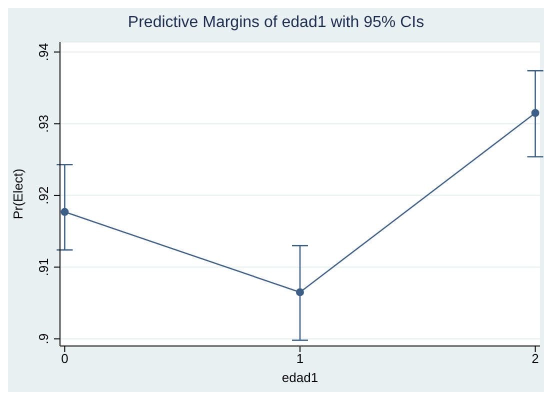 The width and height of the screenshot is (552, 400). Describe the element at coordinates (43, 52) in the screenshot. I see `y-tick-label: .94` at that location.